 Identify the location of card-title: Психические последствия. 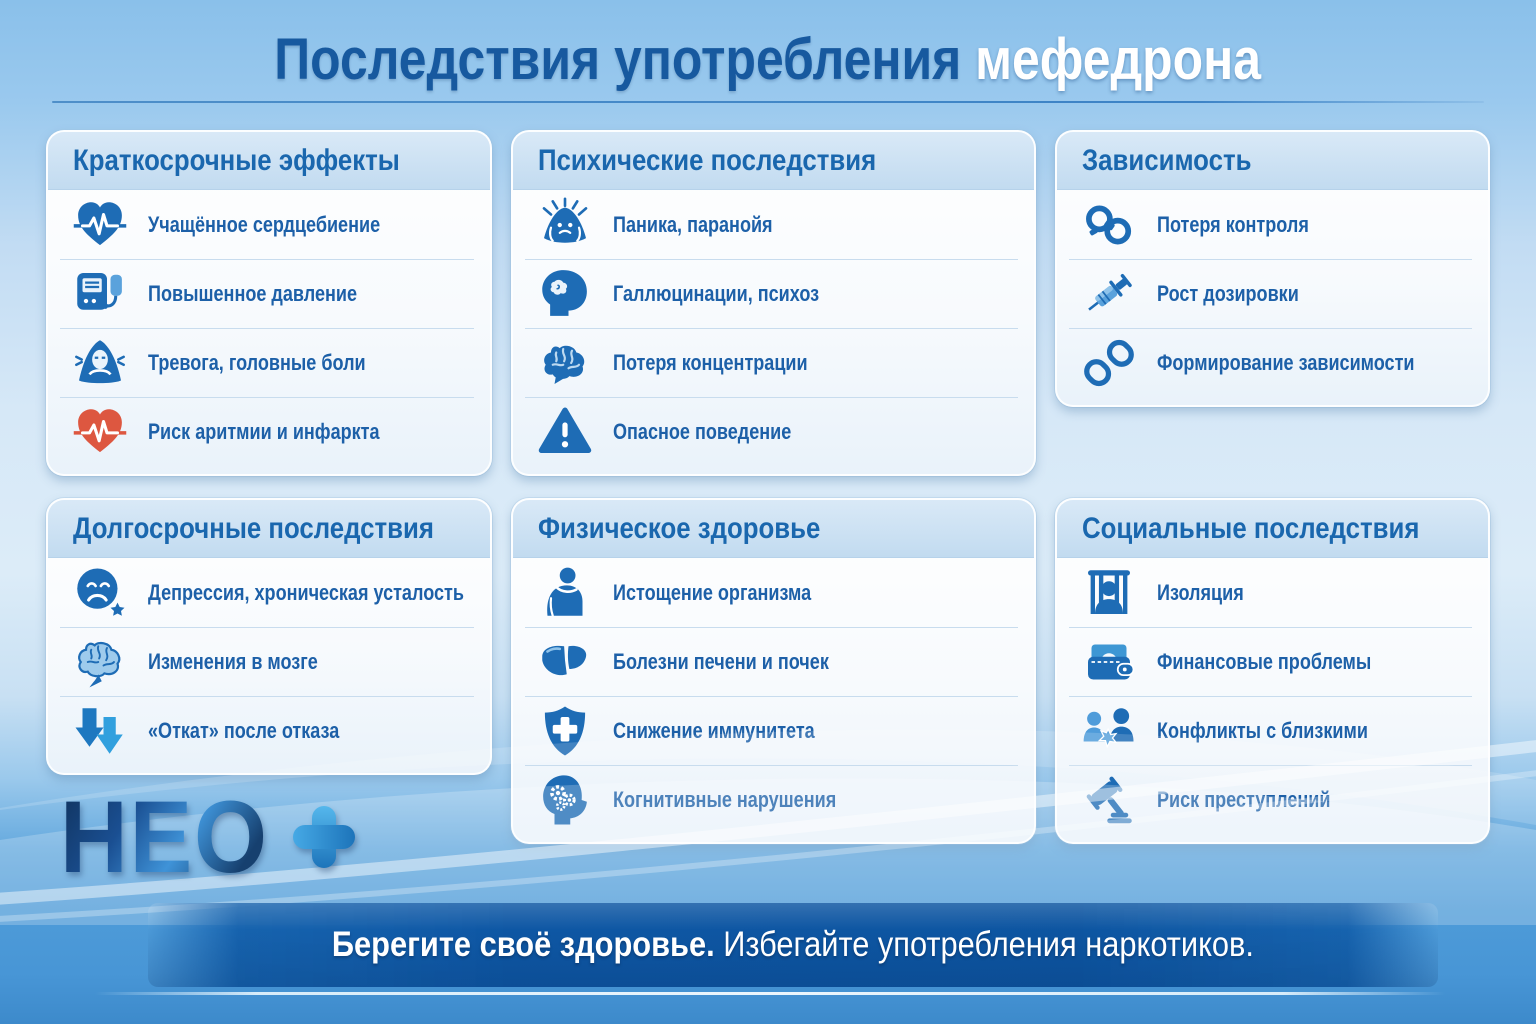
(707, 160).